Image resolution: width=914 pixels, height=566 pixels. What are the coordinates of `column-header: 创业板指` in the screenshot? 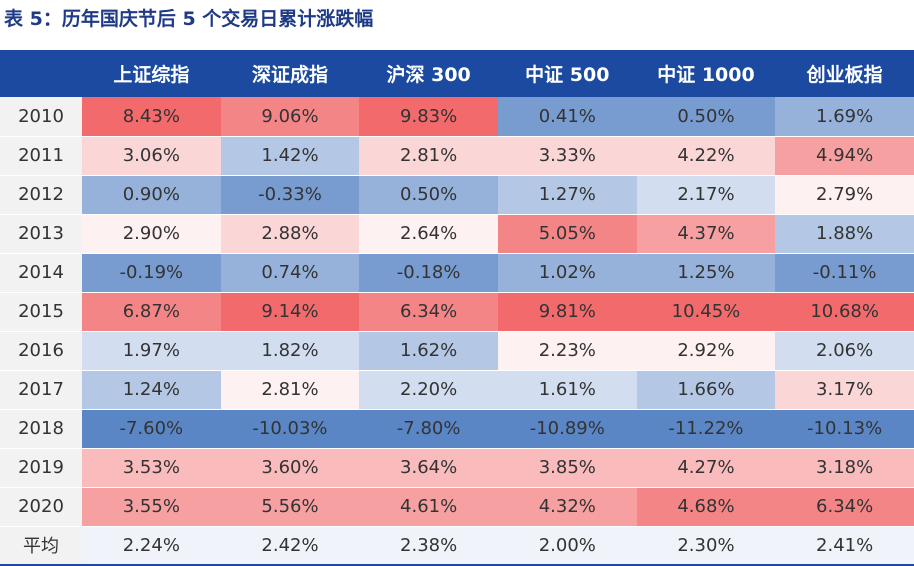 It's located at (844, 73).